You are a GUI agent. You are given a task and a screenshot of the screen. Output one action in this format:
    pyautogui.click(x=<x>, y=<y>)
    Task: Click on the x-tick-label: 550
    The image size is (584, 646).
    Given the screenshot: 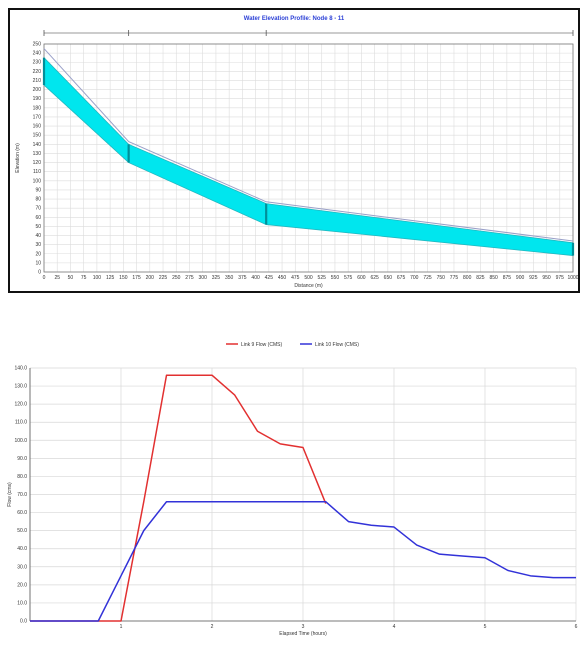 What is the action you would take?
    pyautogui.click(x=335, y=278)
    